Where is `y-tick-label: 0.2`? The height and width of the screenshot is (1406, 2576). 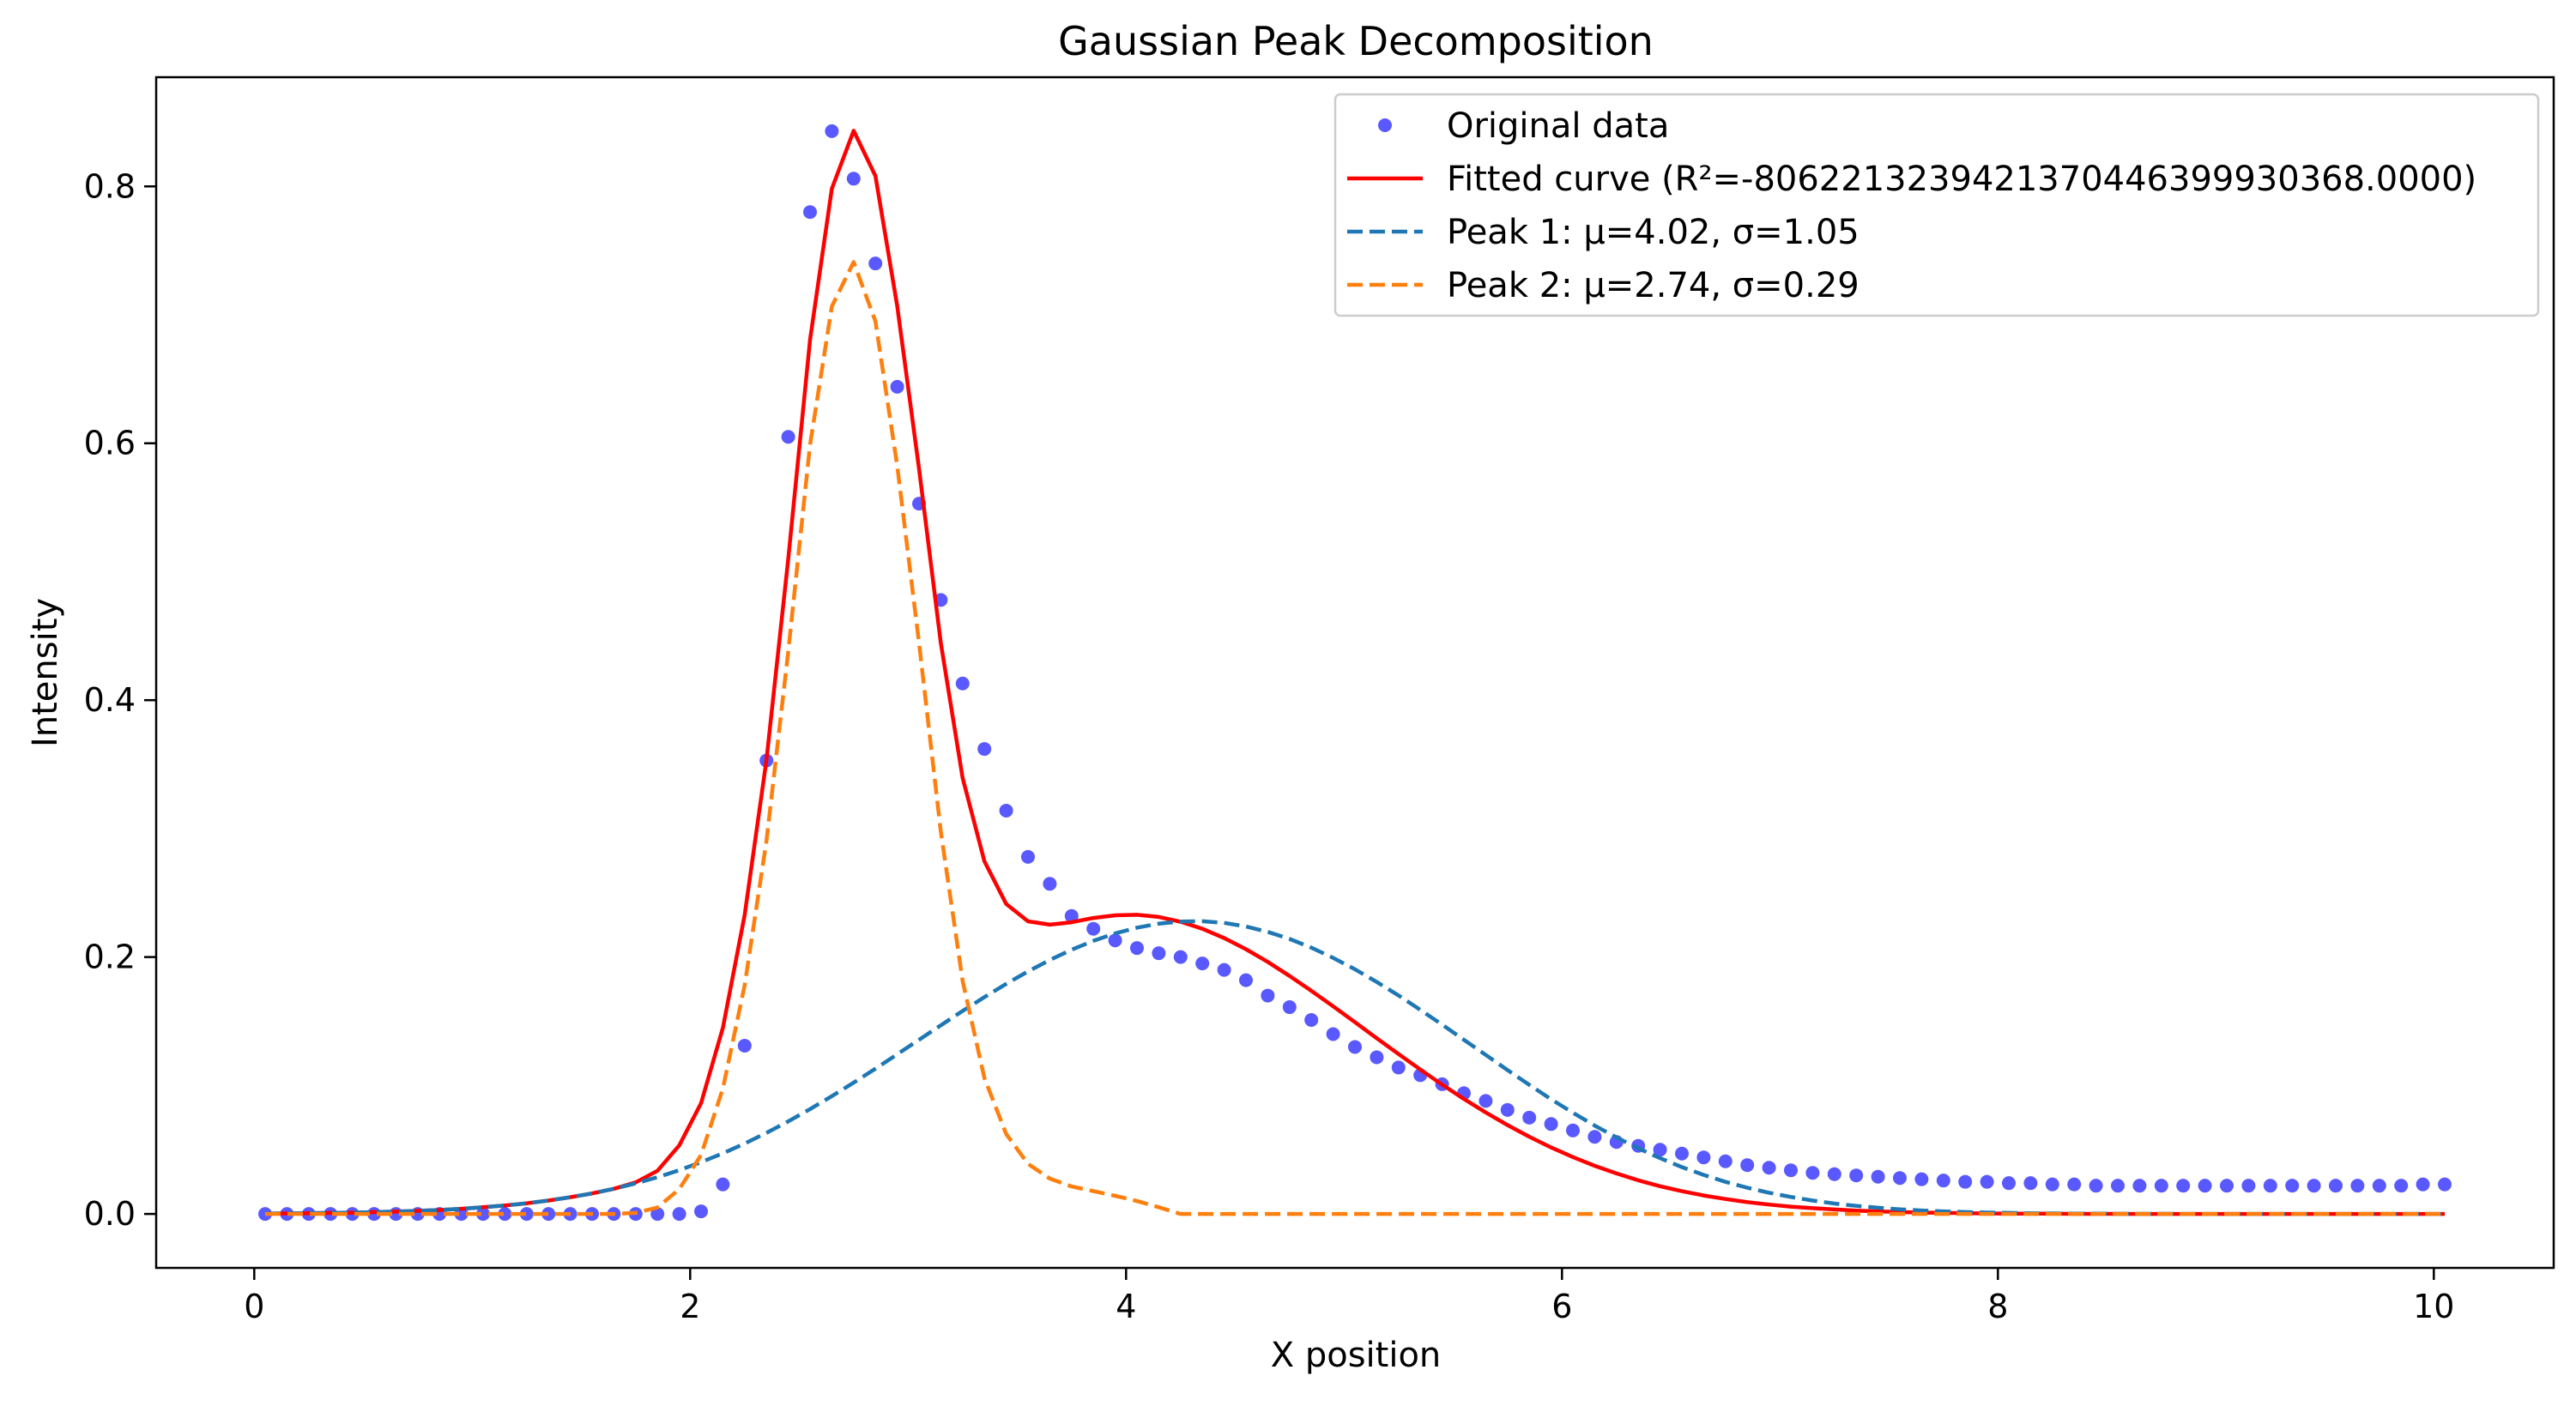 y-tick-label: 0.2 is located at coordinates (110, 957).